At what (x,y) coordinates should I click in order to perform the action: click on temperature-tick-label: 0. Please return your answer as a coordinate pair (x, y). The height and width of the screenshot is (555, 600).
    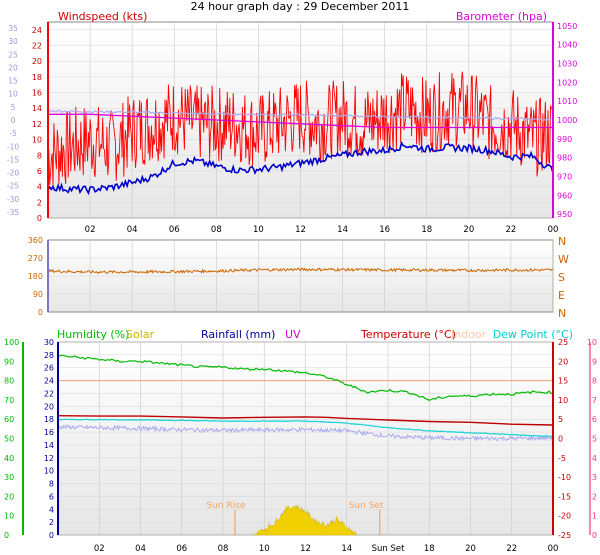
    Looking at the image, I should click on (560, 439).